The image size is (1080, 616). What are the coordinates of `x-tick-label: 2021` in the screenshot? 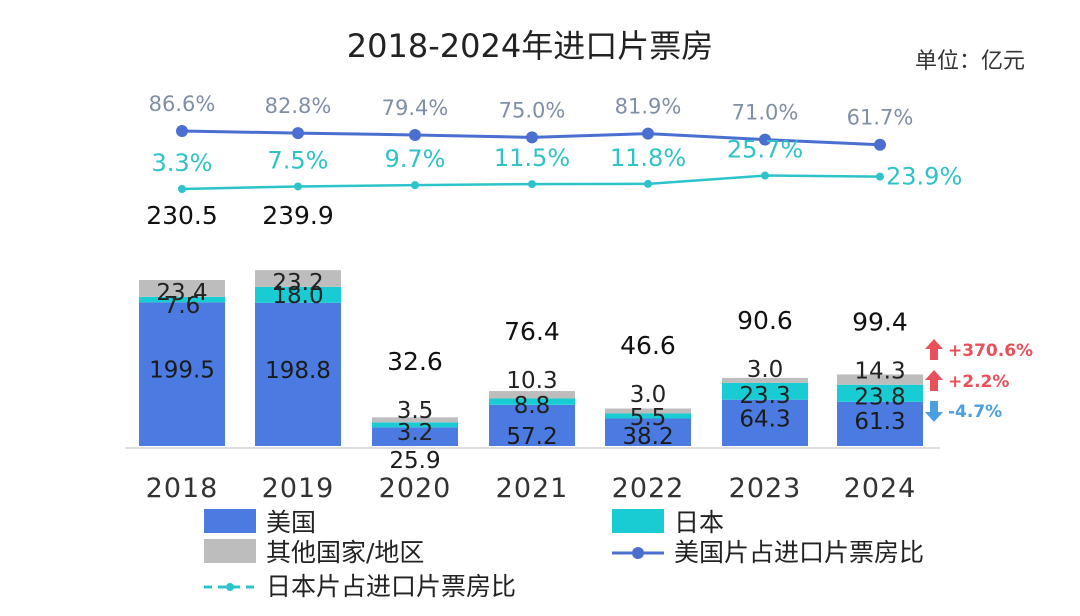 It's located at (532, 488).